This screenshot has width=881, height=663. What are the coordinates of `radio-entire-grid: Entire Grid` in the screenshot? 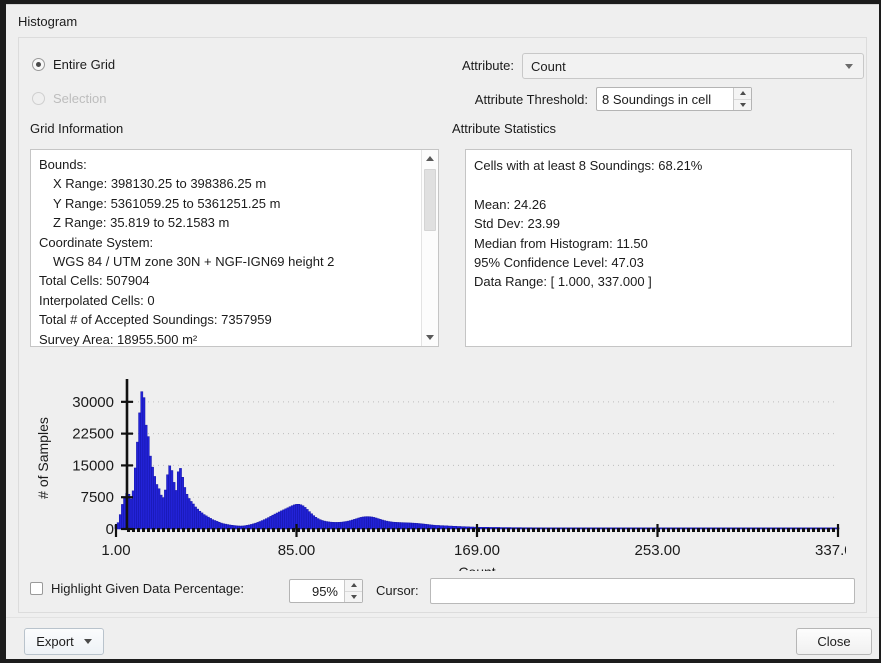 It's located at (73, 64).